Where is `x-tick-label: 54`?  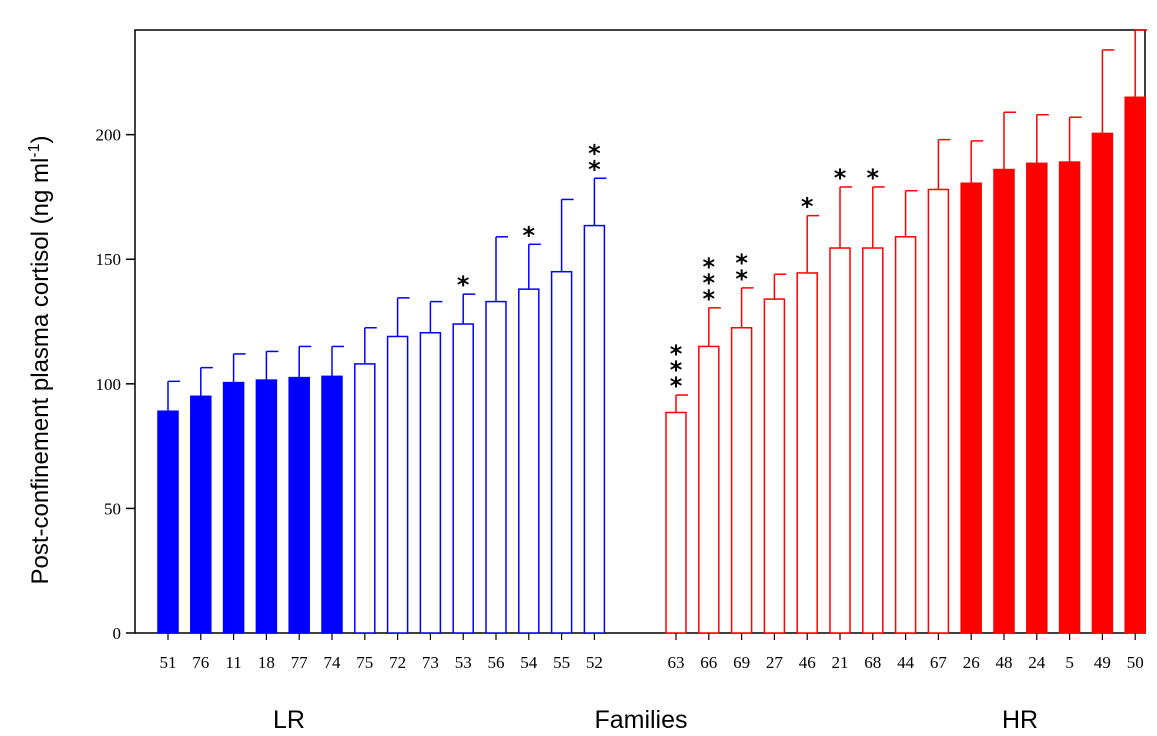 x-tick-label: 54 is located at coordinates (529, 662).